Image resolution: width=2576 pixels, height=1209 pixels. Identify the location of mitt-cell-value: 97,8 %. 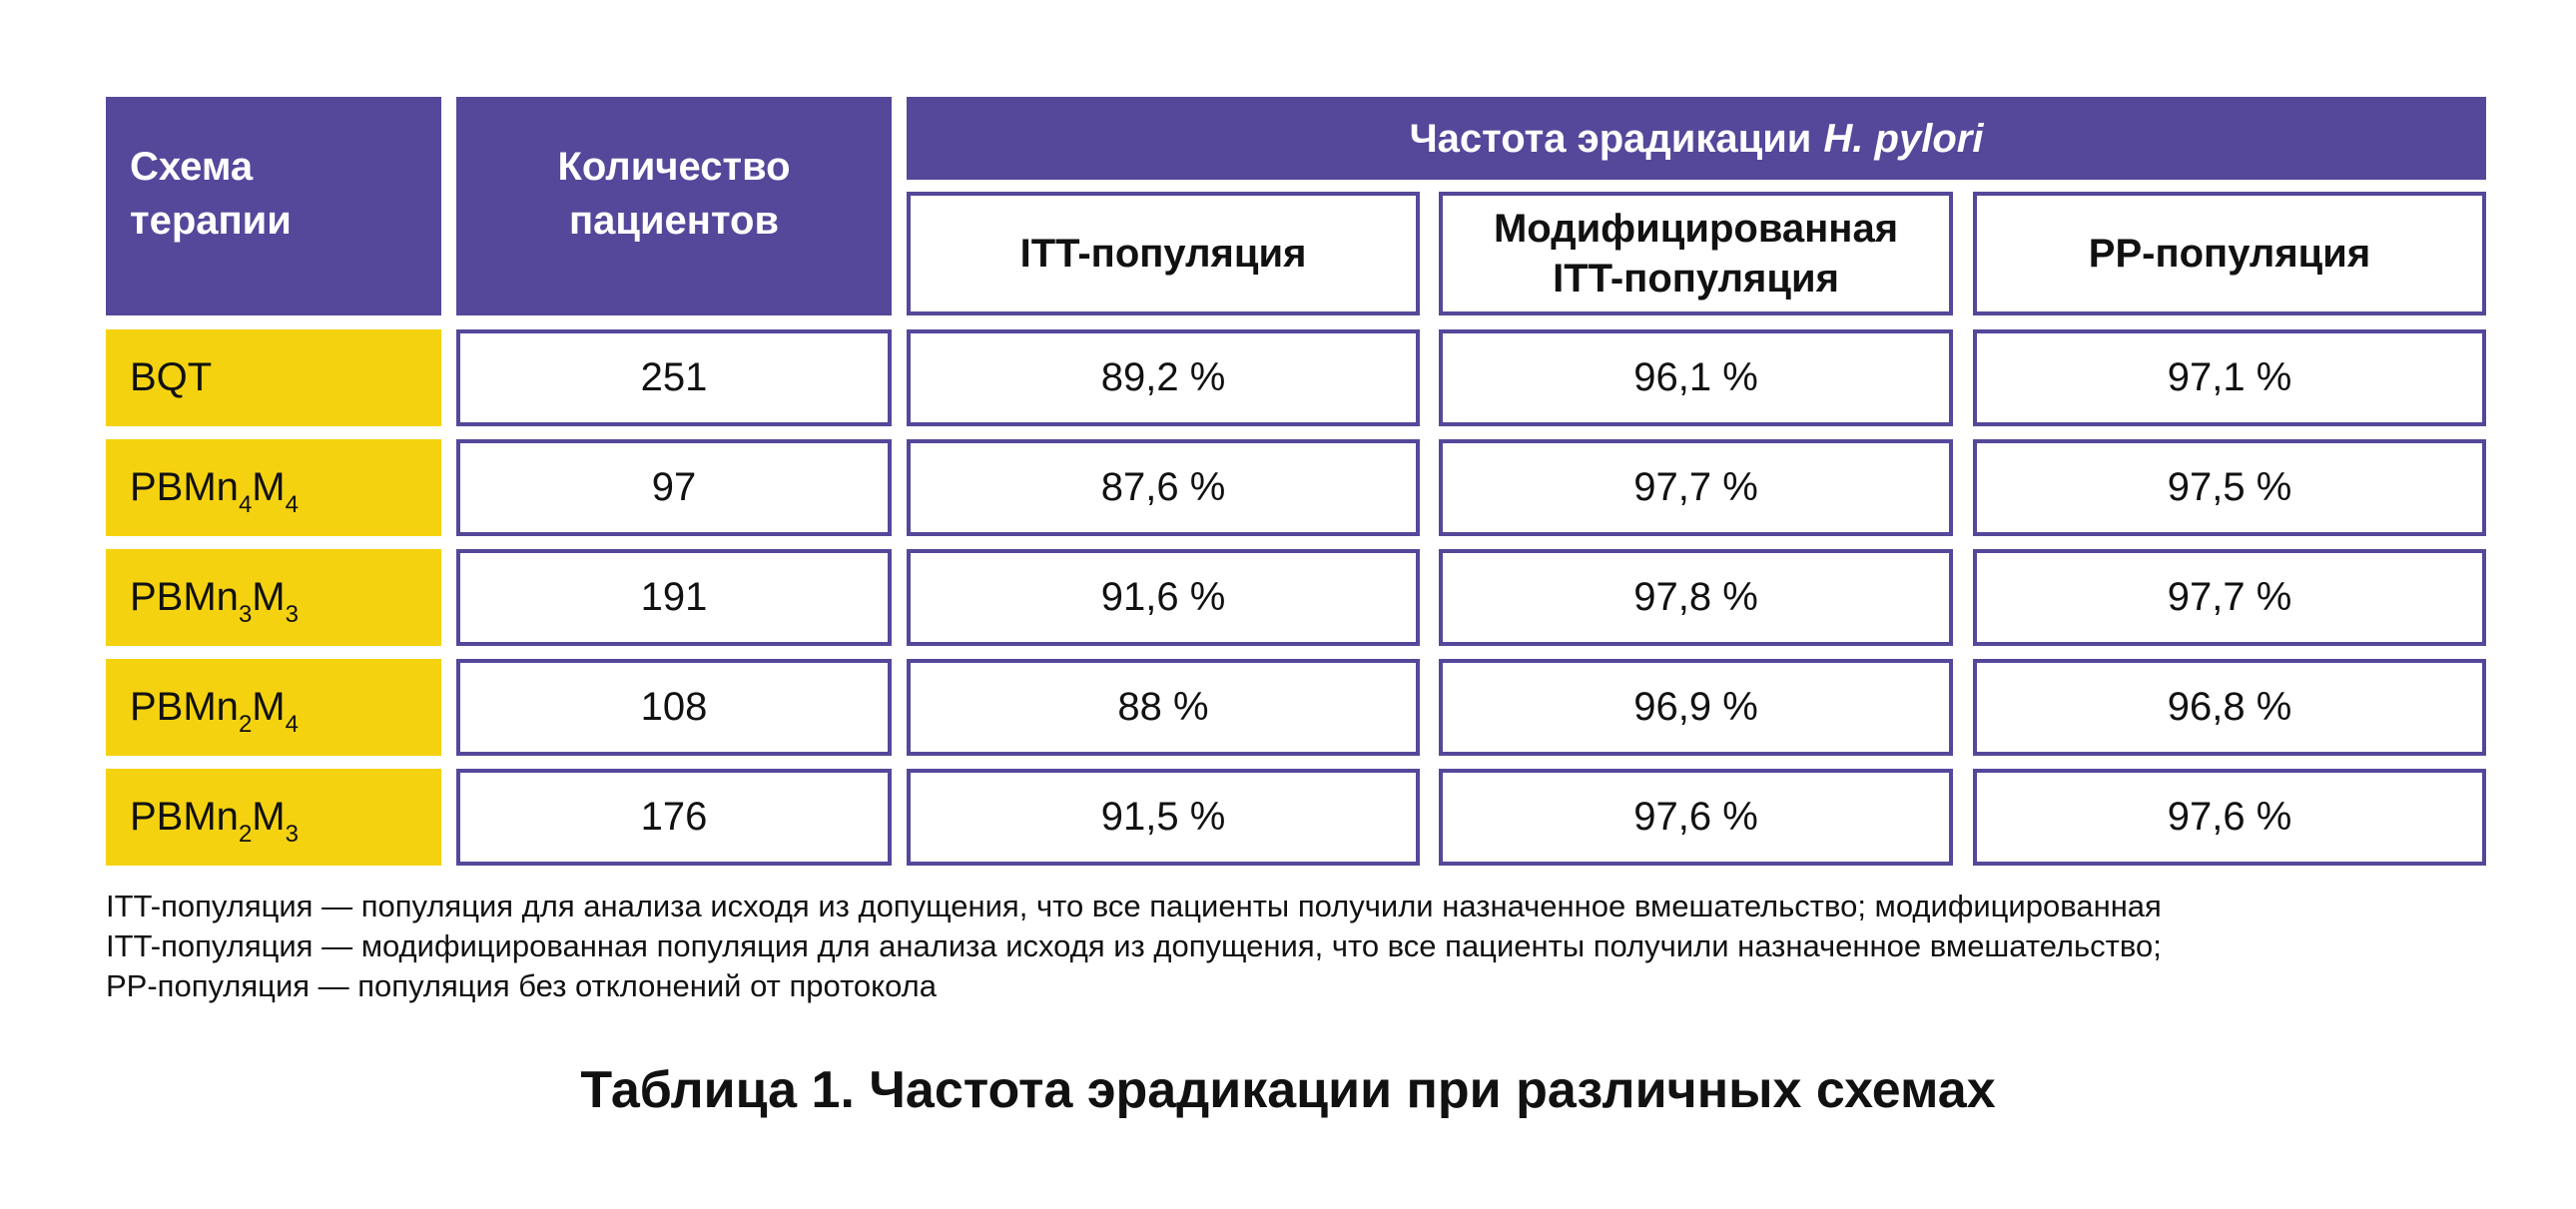
(1695, 597).